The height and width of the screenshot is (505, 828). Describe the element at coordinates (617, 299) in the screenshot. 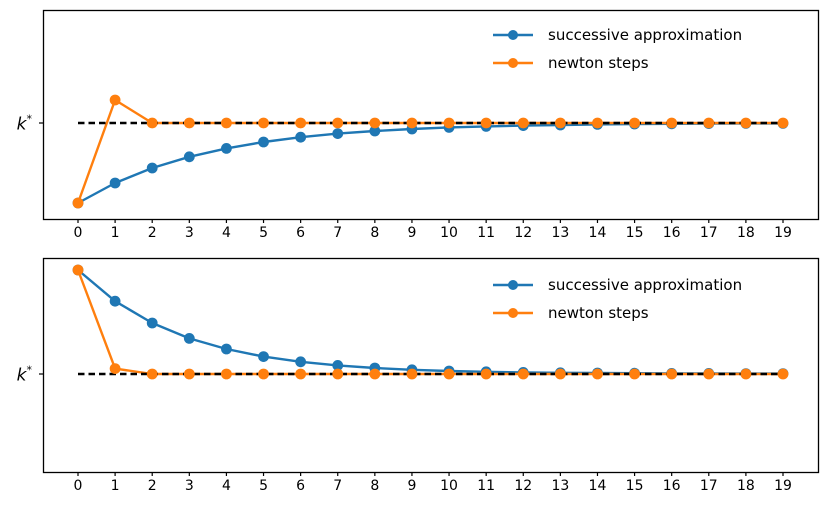

I see `legend-bottom: successive approximation newton steps` at that location.